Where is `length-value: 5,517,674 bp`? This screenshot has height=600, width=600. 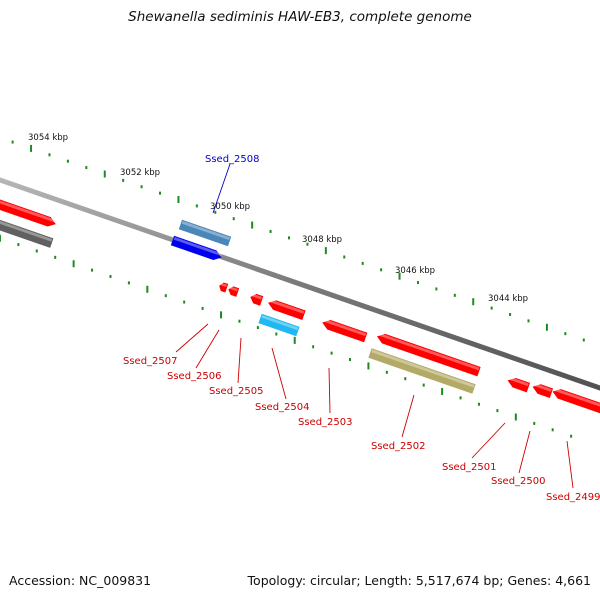
length-value: 5,517,674 bp is located at coordinates (457, 580).